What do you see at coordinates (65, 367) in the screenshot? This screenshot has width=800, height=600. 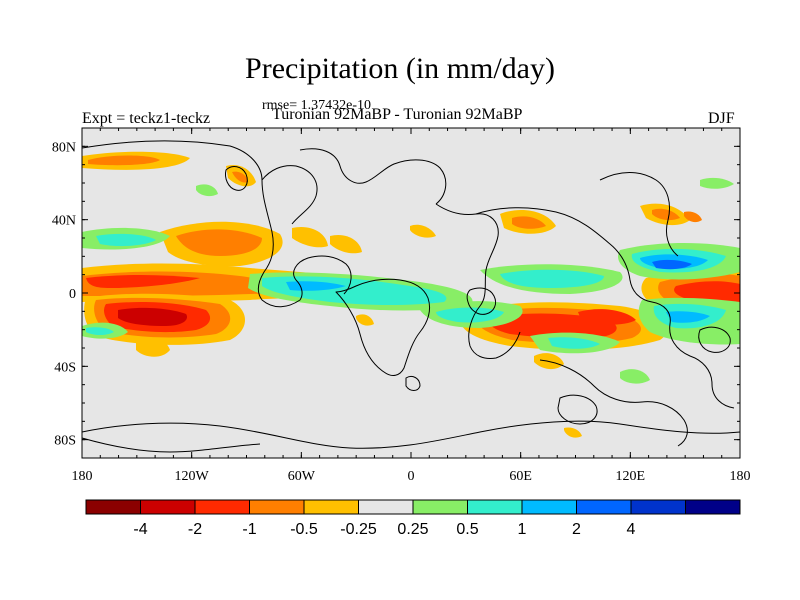 I see `y-tick-label: 40S` at bounding box center [65, 367].